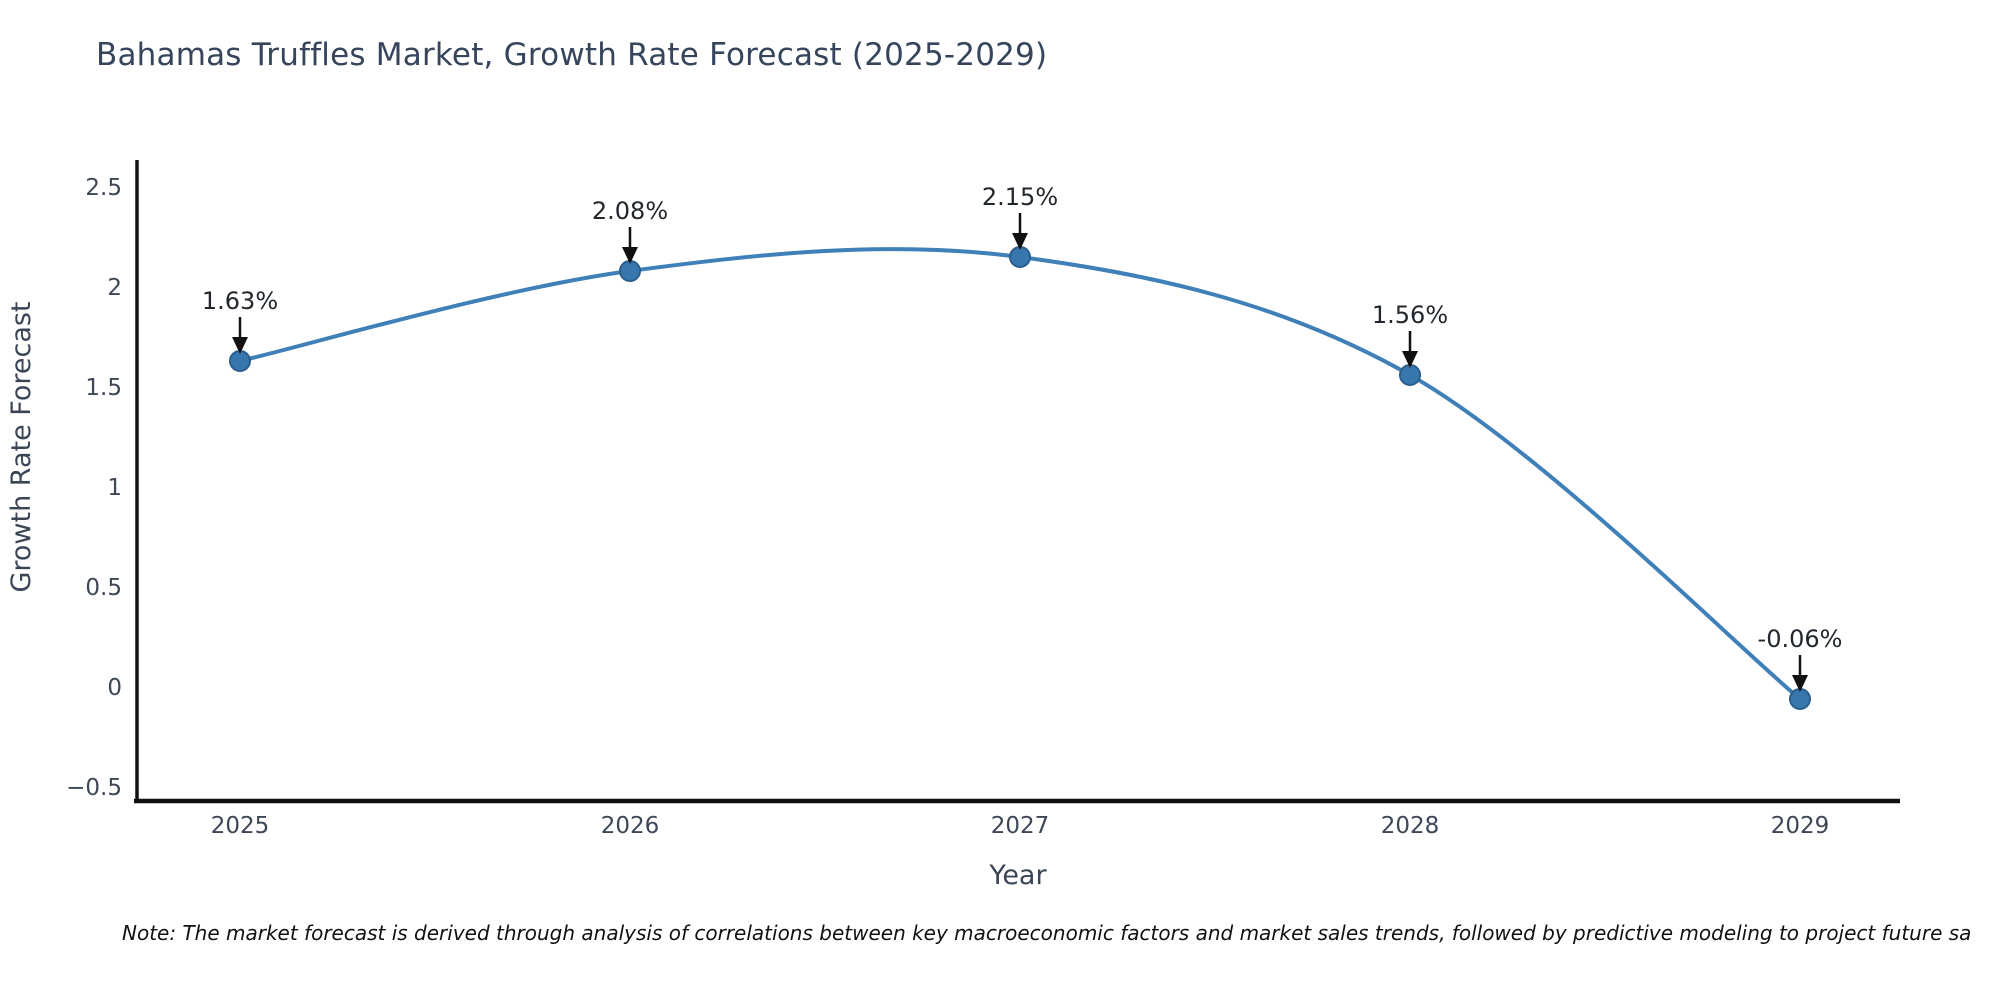 This screenshot has height=1000, width=2000. Describe the element at coordinates (1020, 826) in the screenshot. I see `x-tick-label: 2027` at that location.